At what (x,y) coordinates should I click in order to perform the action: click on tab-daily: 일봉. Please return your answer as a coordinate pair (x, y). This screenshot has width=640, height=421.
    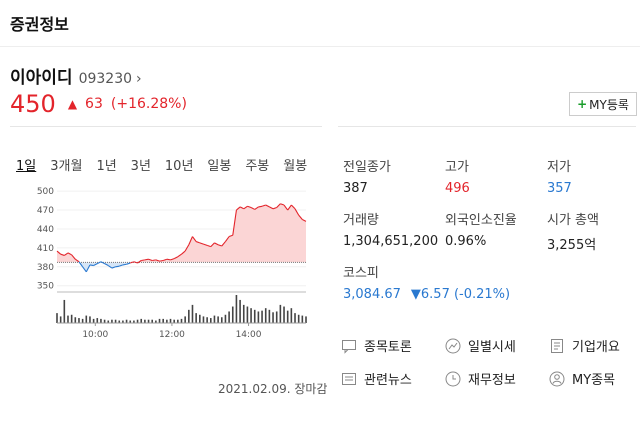
    Looking at the image, I should click on (219, 166).